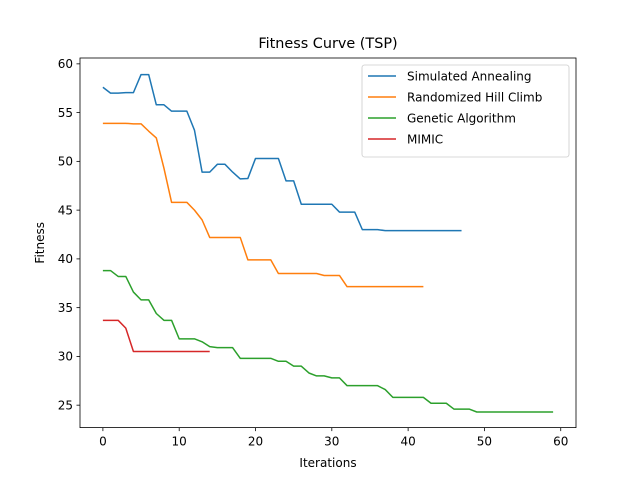  I want to click on y-tick-label: 55, so click(65, 113).